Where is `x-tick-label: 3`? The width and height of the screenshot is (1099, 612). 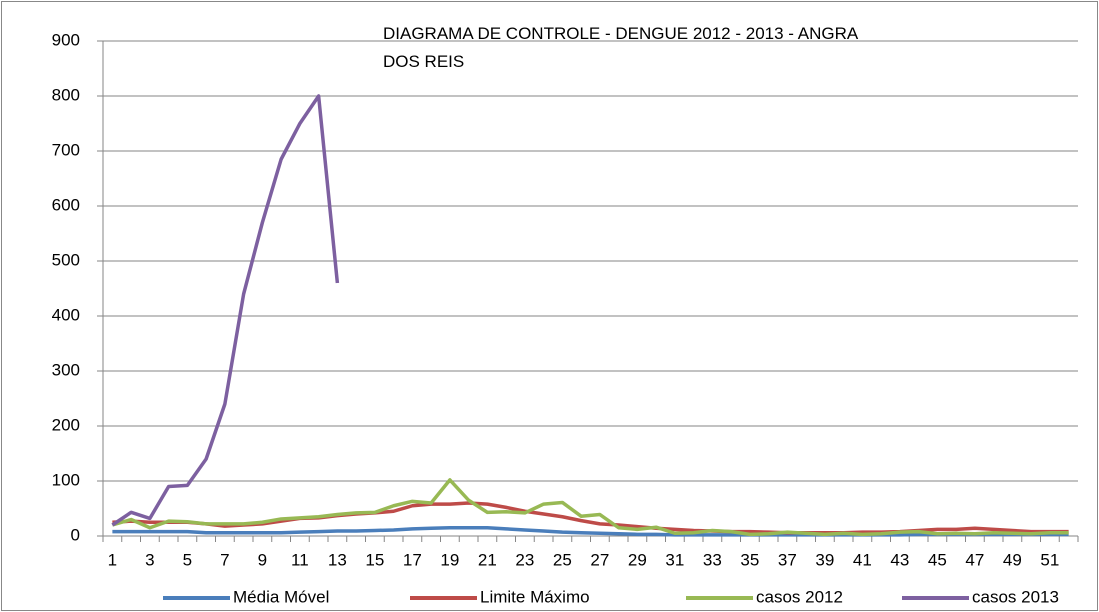
x-tick-label: 3 is located at coordinates (149, 559).